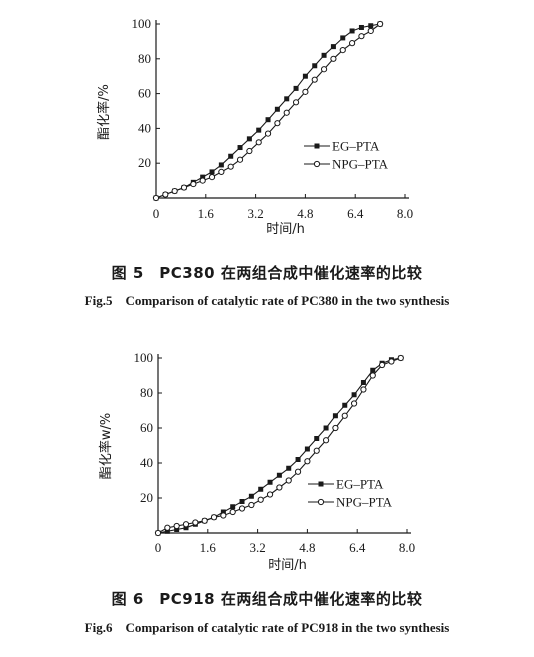 The width and height of the screenshot is (534, 657). I want to click on x-tick-label: 4.8, so click(307, 547).